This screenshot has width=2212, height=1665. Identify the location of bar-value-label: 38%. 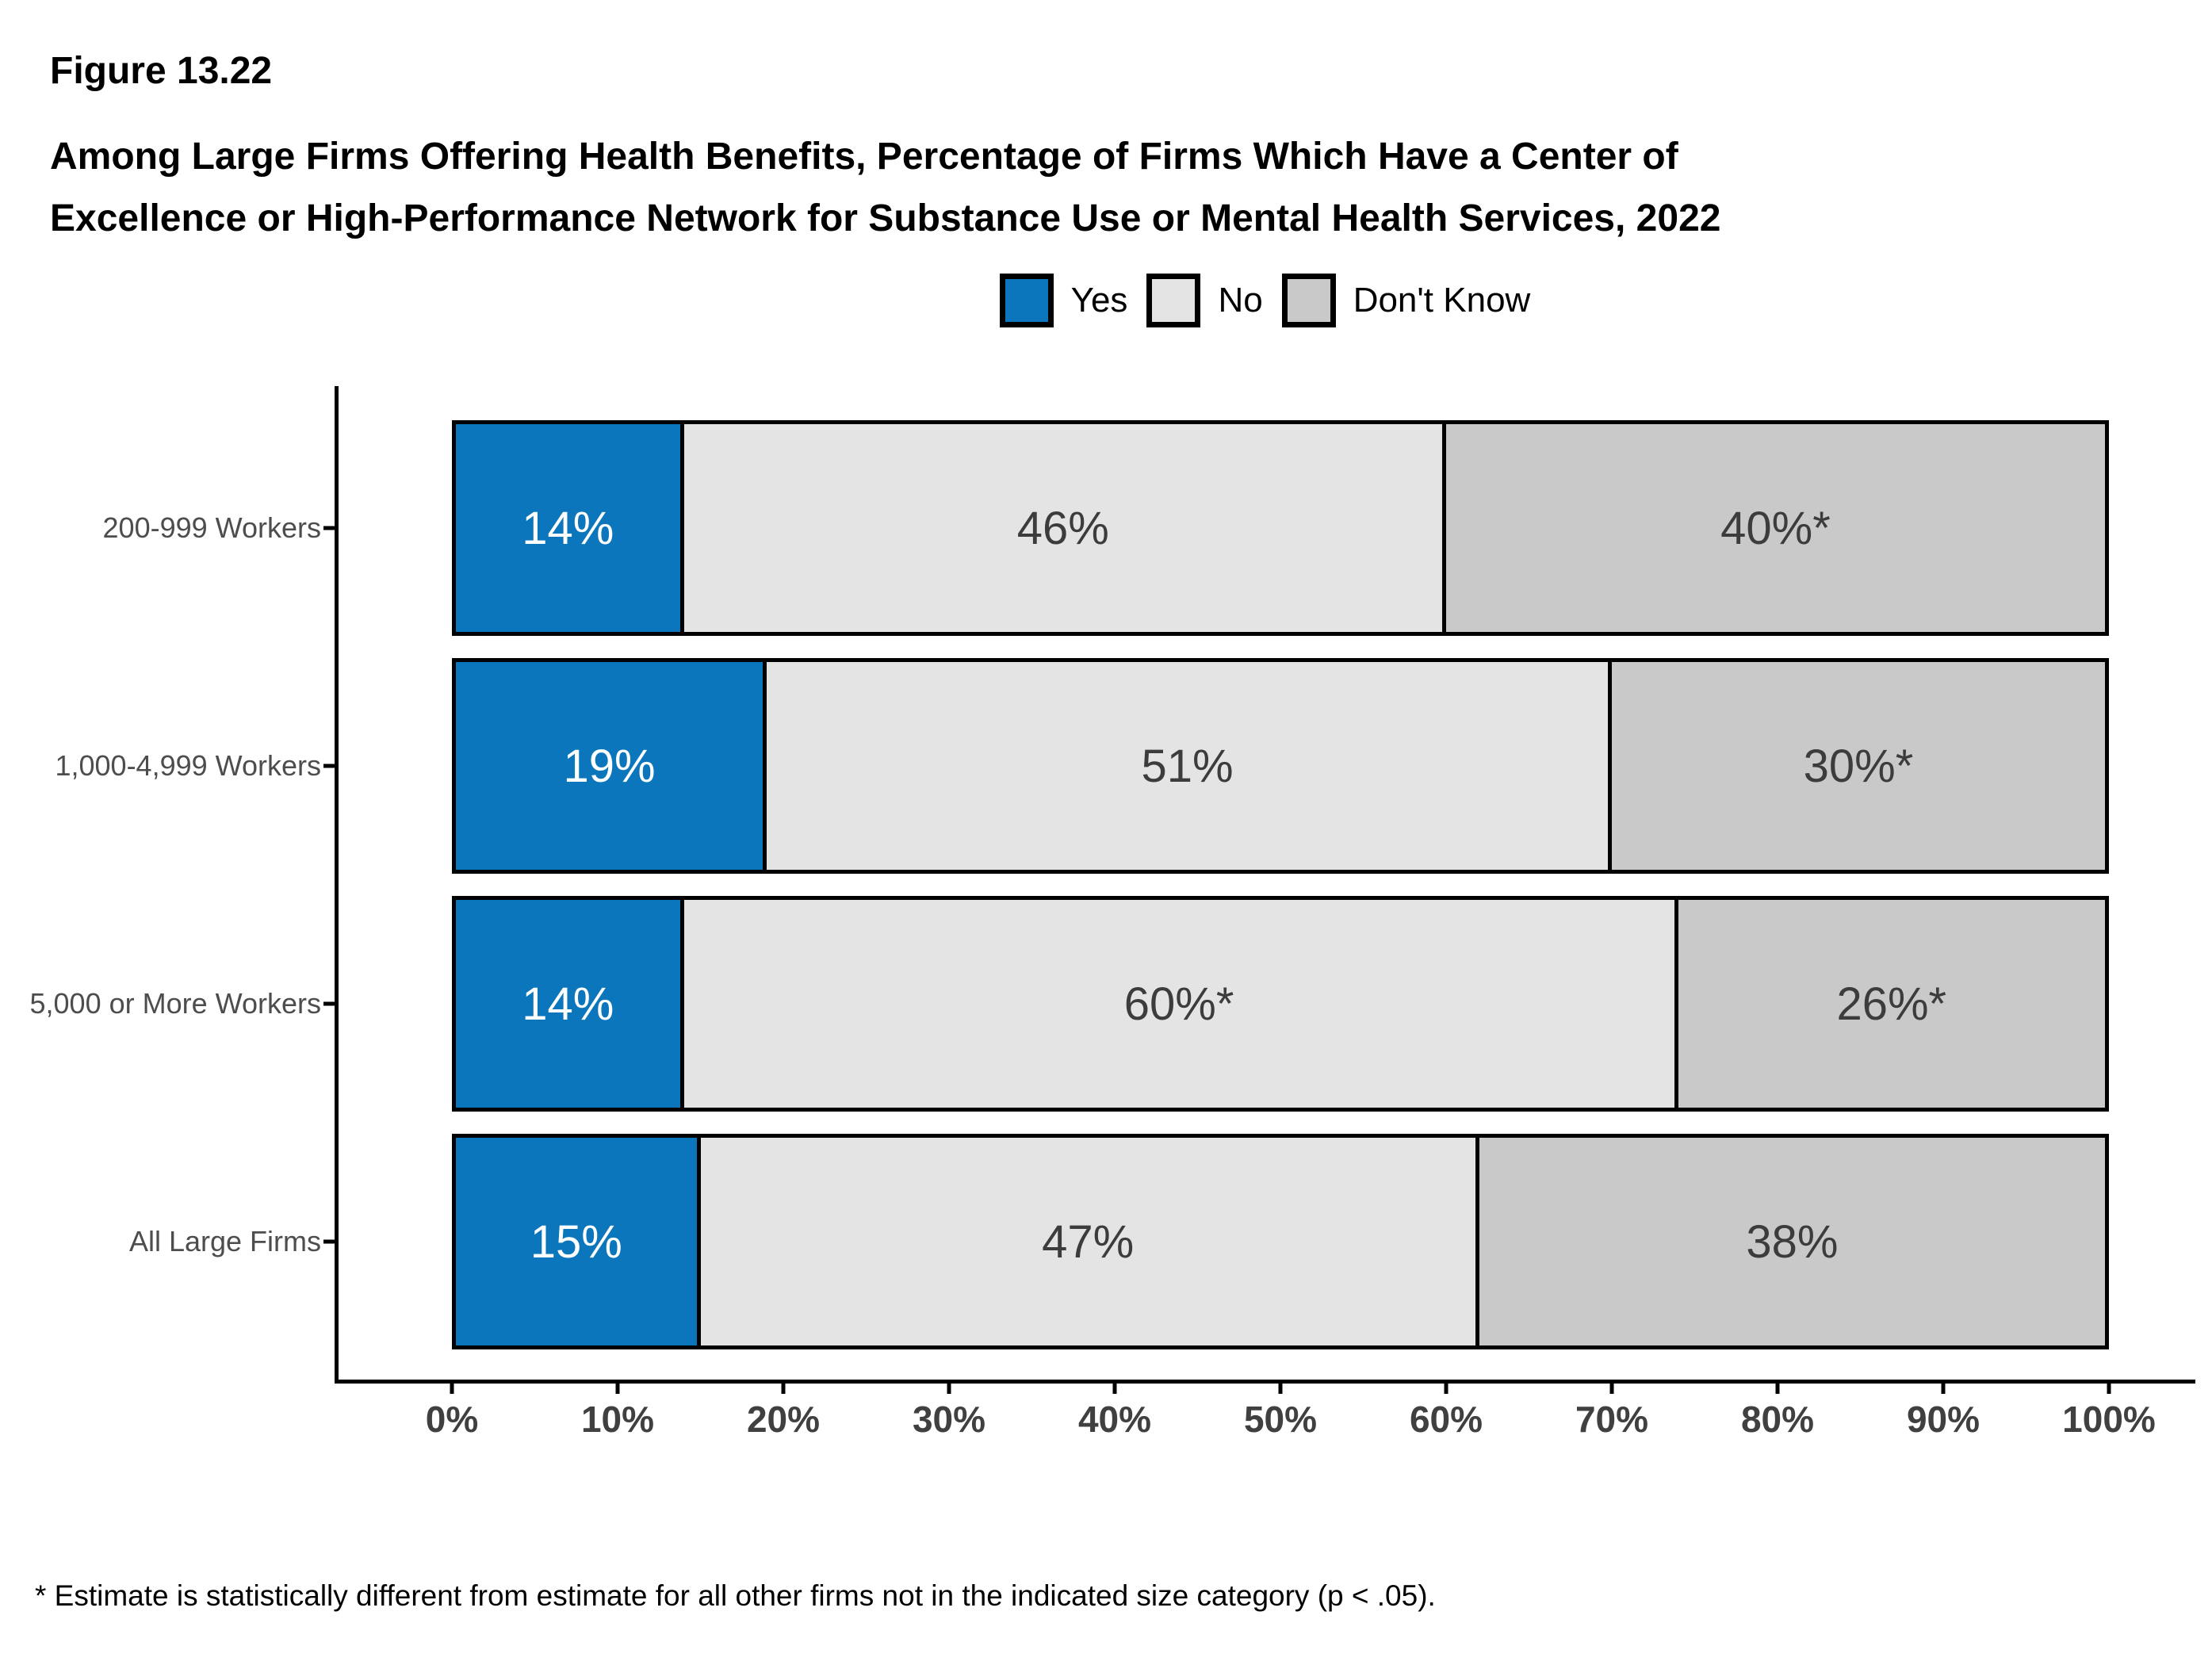
(1793, 1241).